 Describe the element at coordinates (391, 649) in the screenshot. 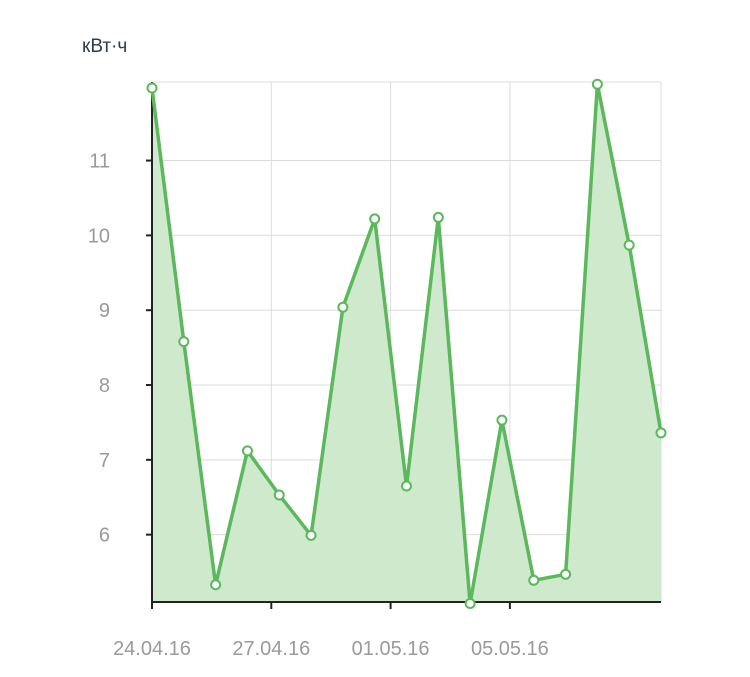

I see `x-tick-label: 01.05.16` at that location.